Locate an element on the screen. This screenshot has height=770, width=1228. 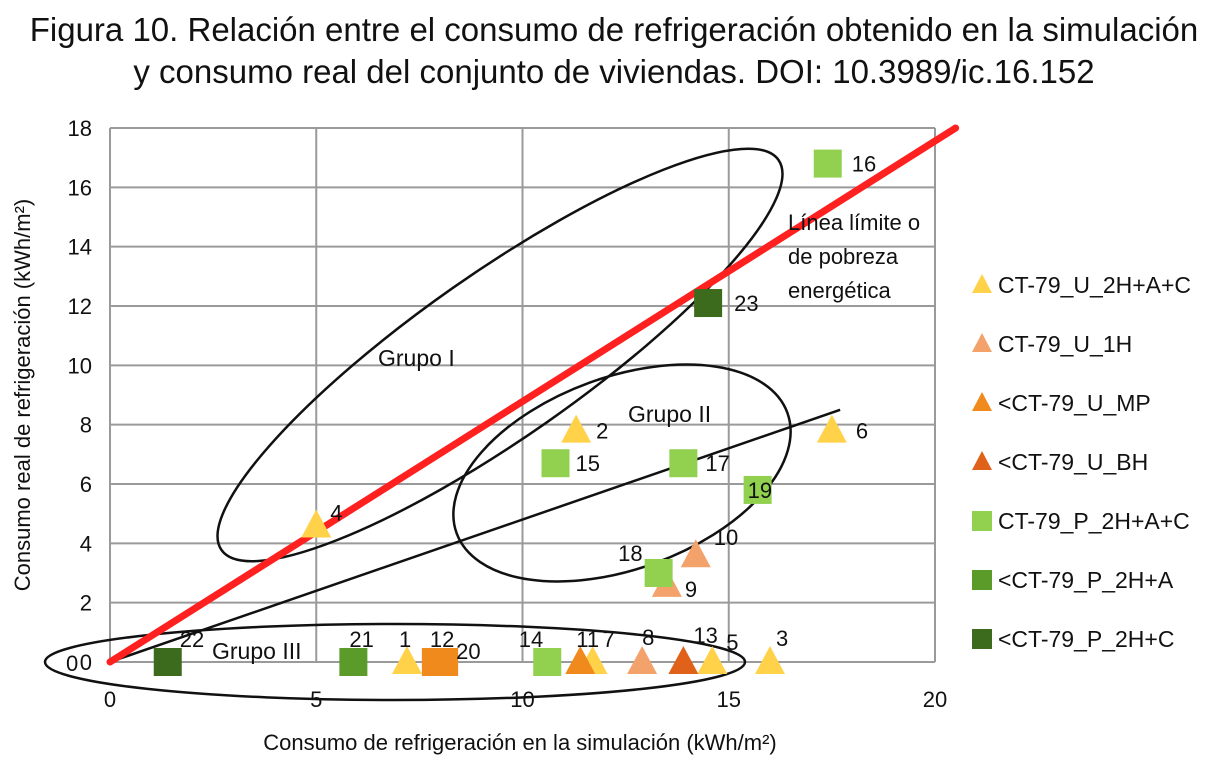
point-label-13: 13 is located at coordinates (705, 635).